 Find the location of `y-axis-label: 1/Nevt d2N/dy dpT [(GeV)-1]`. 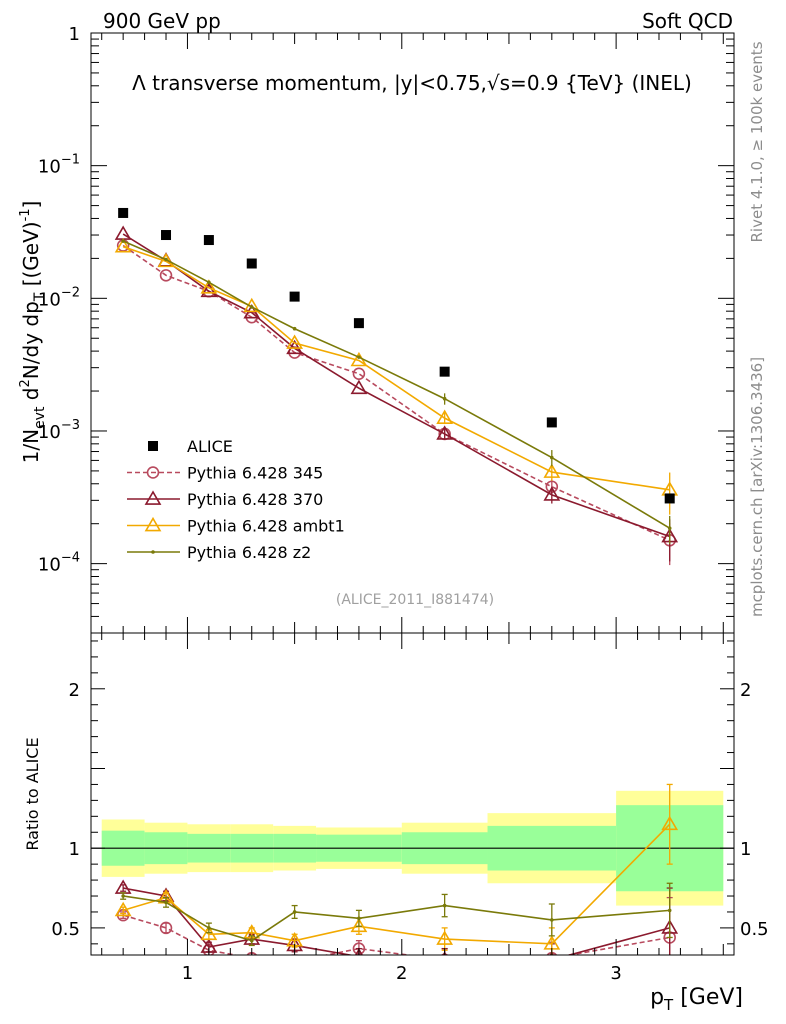

y-axis-label: 1/Nevt d2N/dy dpT [(GeV)-1] is located at coordinates (33, 332).